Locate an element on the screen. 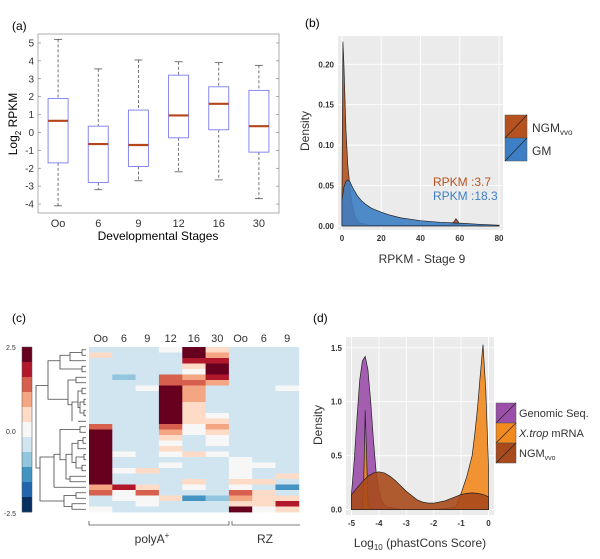  box is located at coordinates (259, 121).